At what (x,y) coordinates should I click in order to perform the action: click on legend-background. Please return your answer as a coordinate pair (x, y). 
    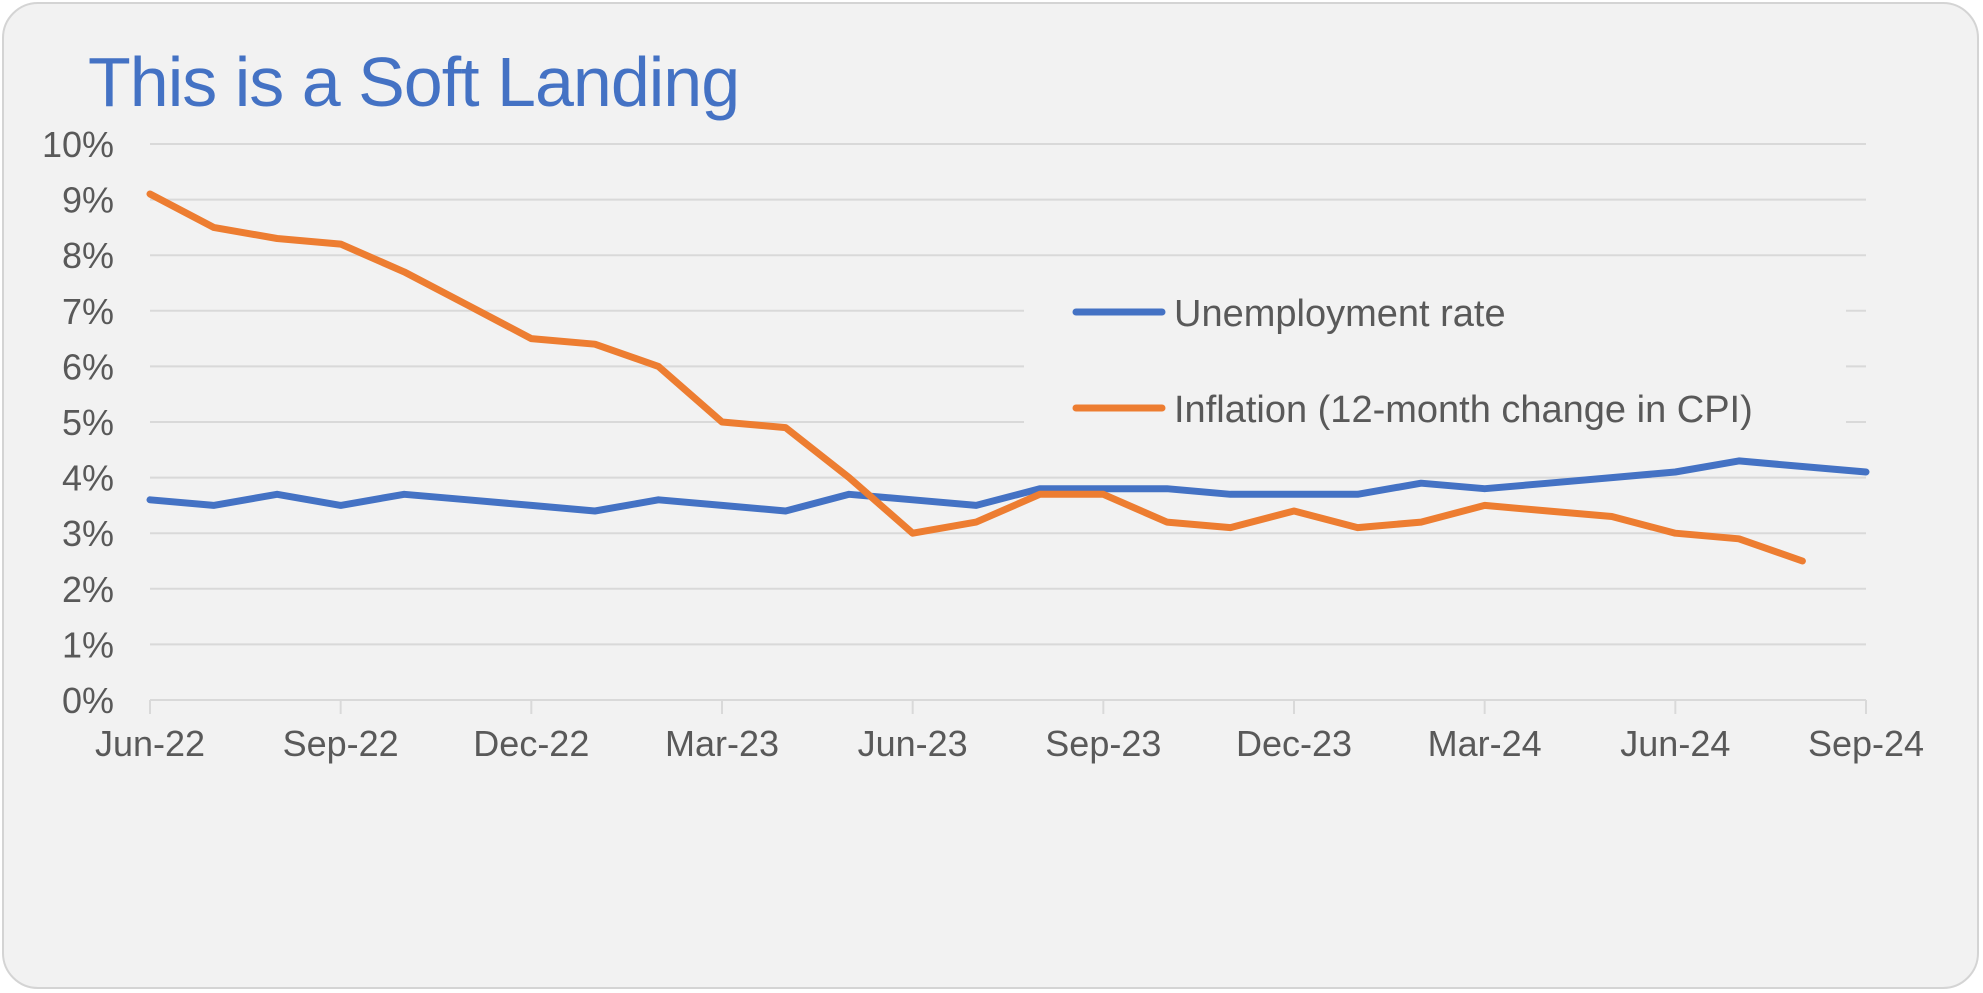
    Looking at the image, I should click on (1435, 367).